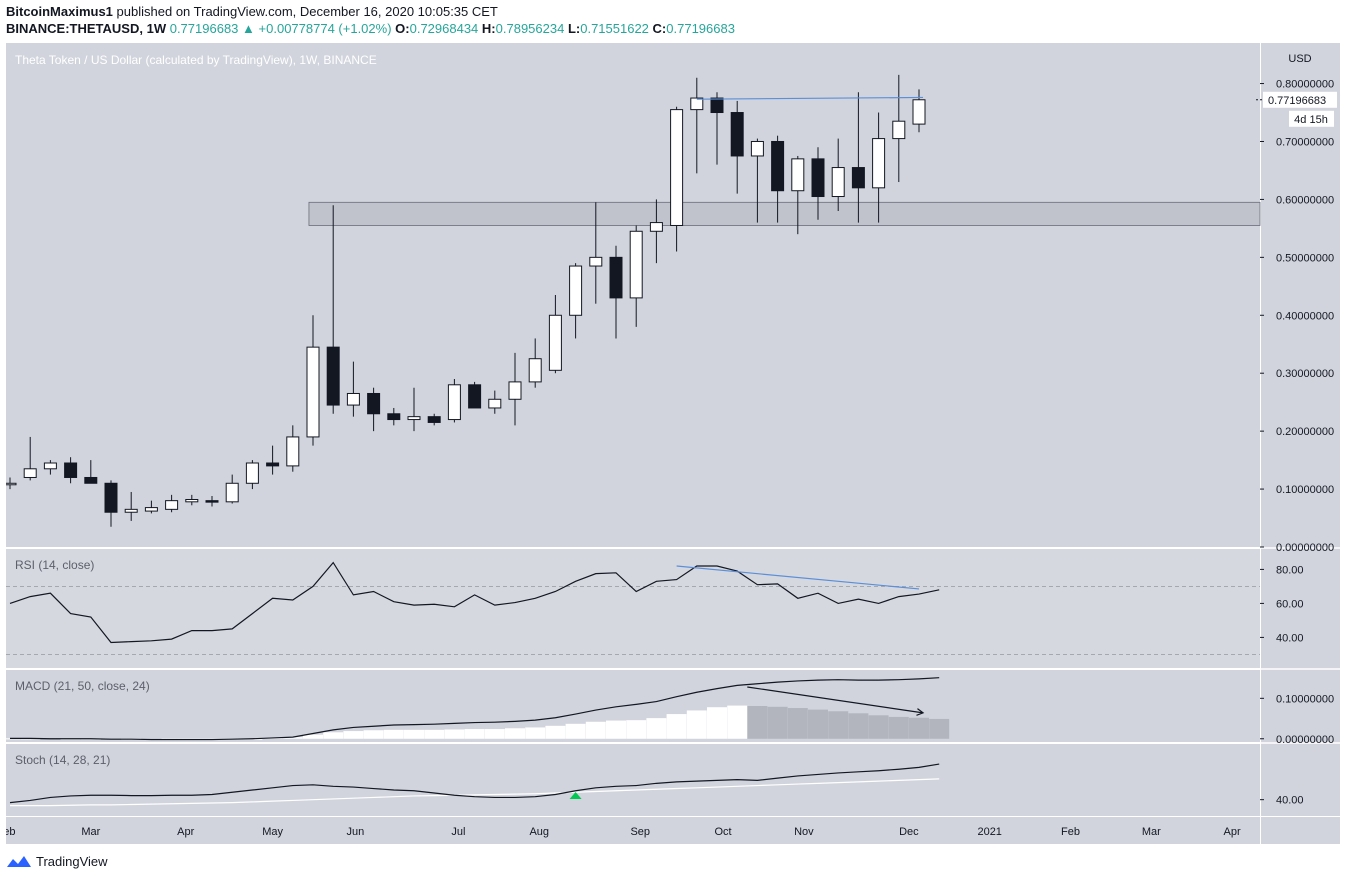 The image size is (1347, 882). I want to click on price-tick-label: 0.30000000, so click(1305, 374).